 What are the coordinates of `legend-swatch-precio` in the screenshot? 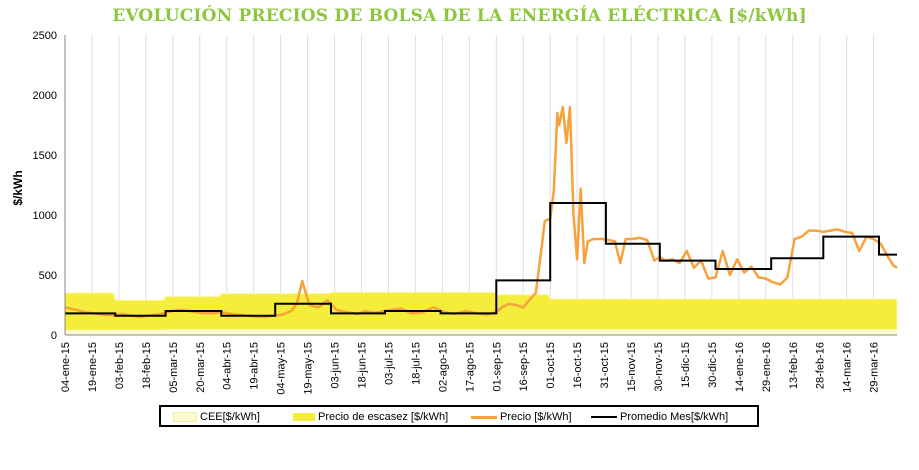 It's located at (484, 417).